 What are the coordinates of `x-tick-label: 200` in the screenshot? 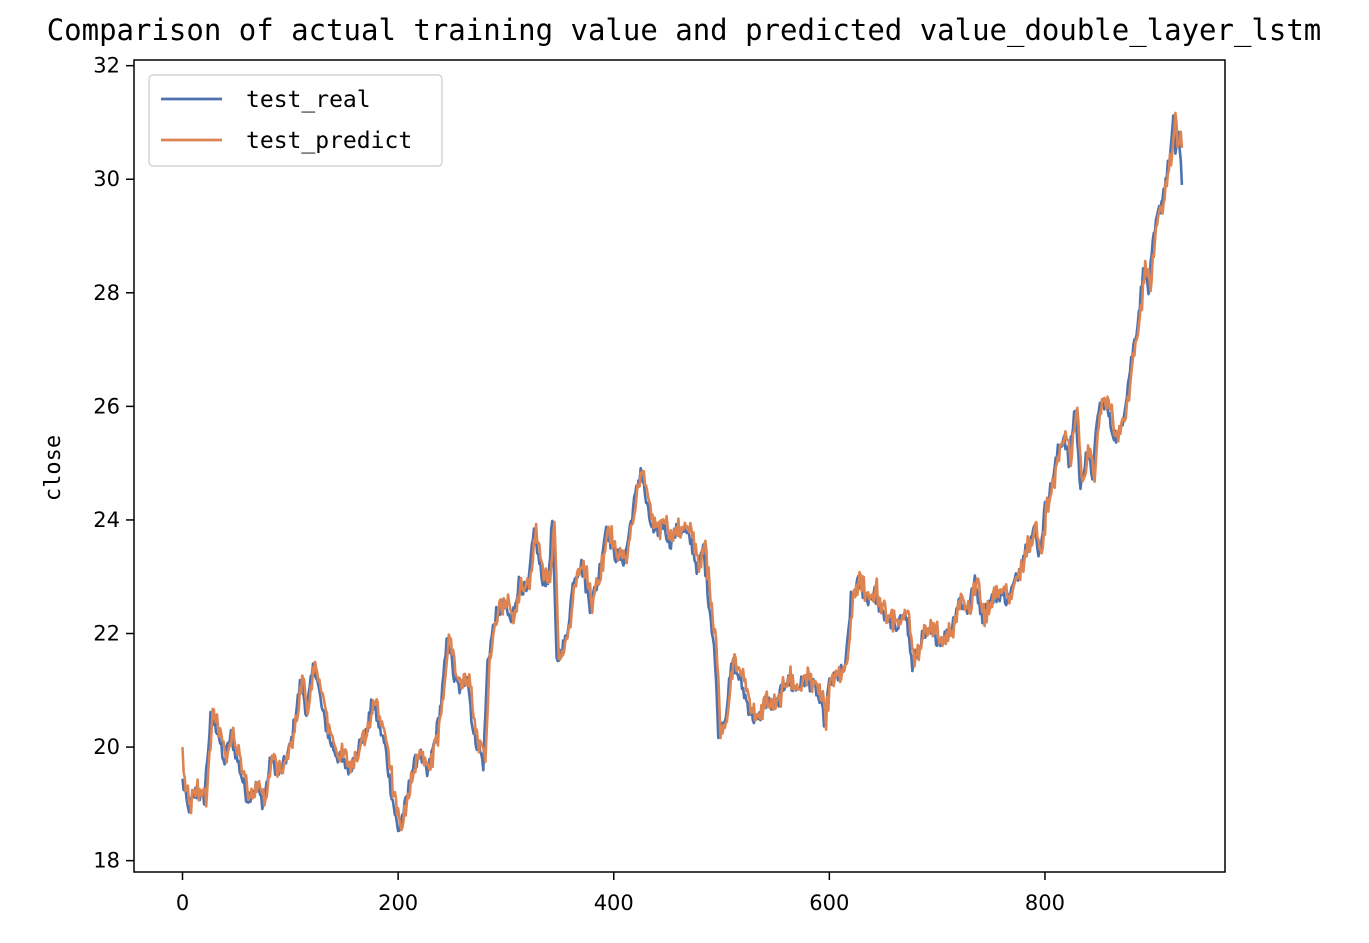 It's located at (398, 903).